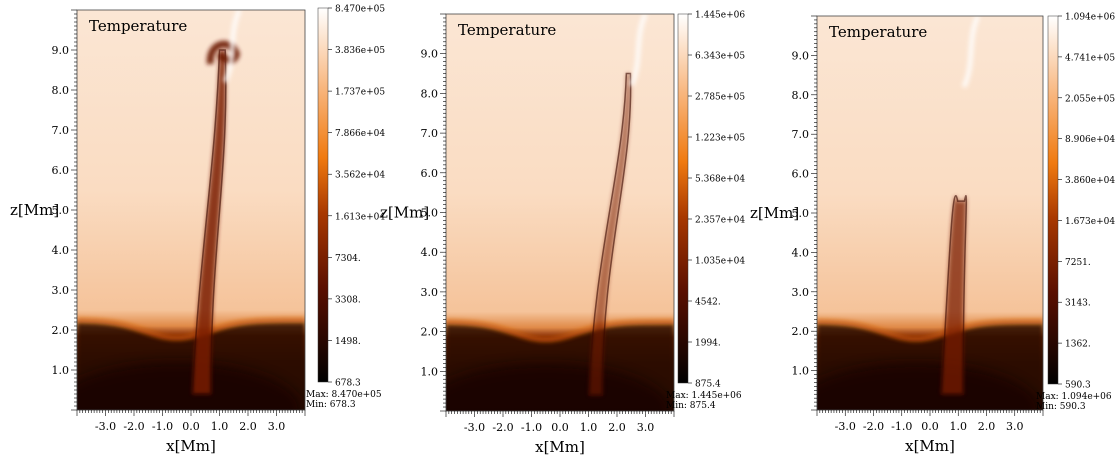 The width and height of the screenshot is (1116, 460). What do you see at coordinates (1074, 397) in the screenshot?
I see `max-label: Max: 1.094e+06` at bounding box center [1074, 397].